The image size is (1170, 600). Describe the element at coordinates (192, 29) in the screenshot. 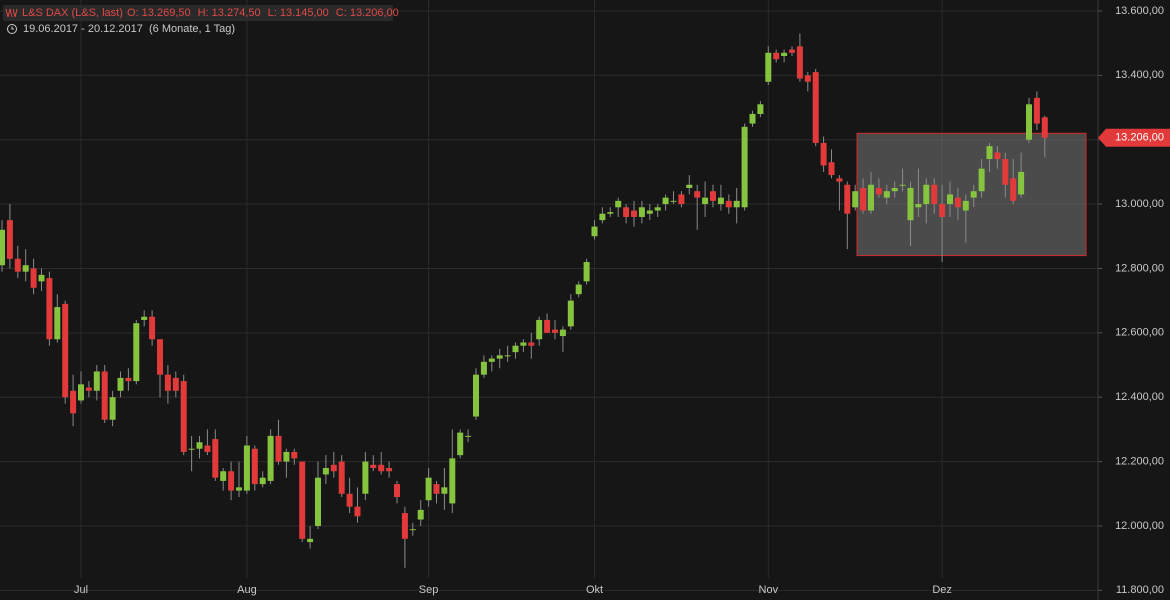

I see `period: (6 Monate, 1 Tag)` at that location.